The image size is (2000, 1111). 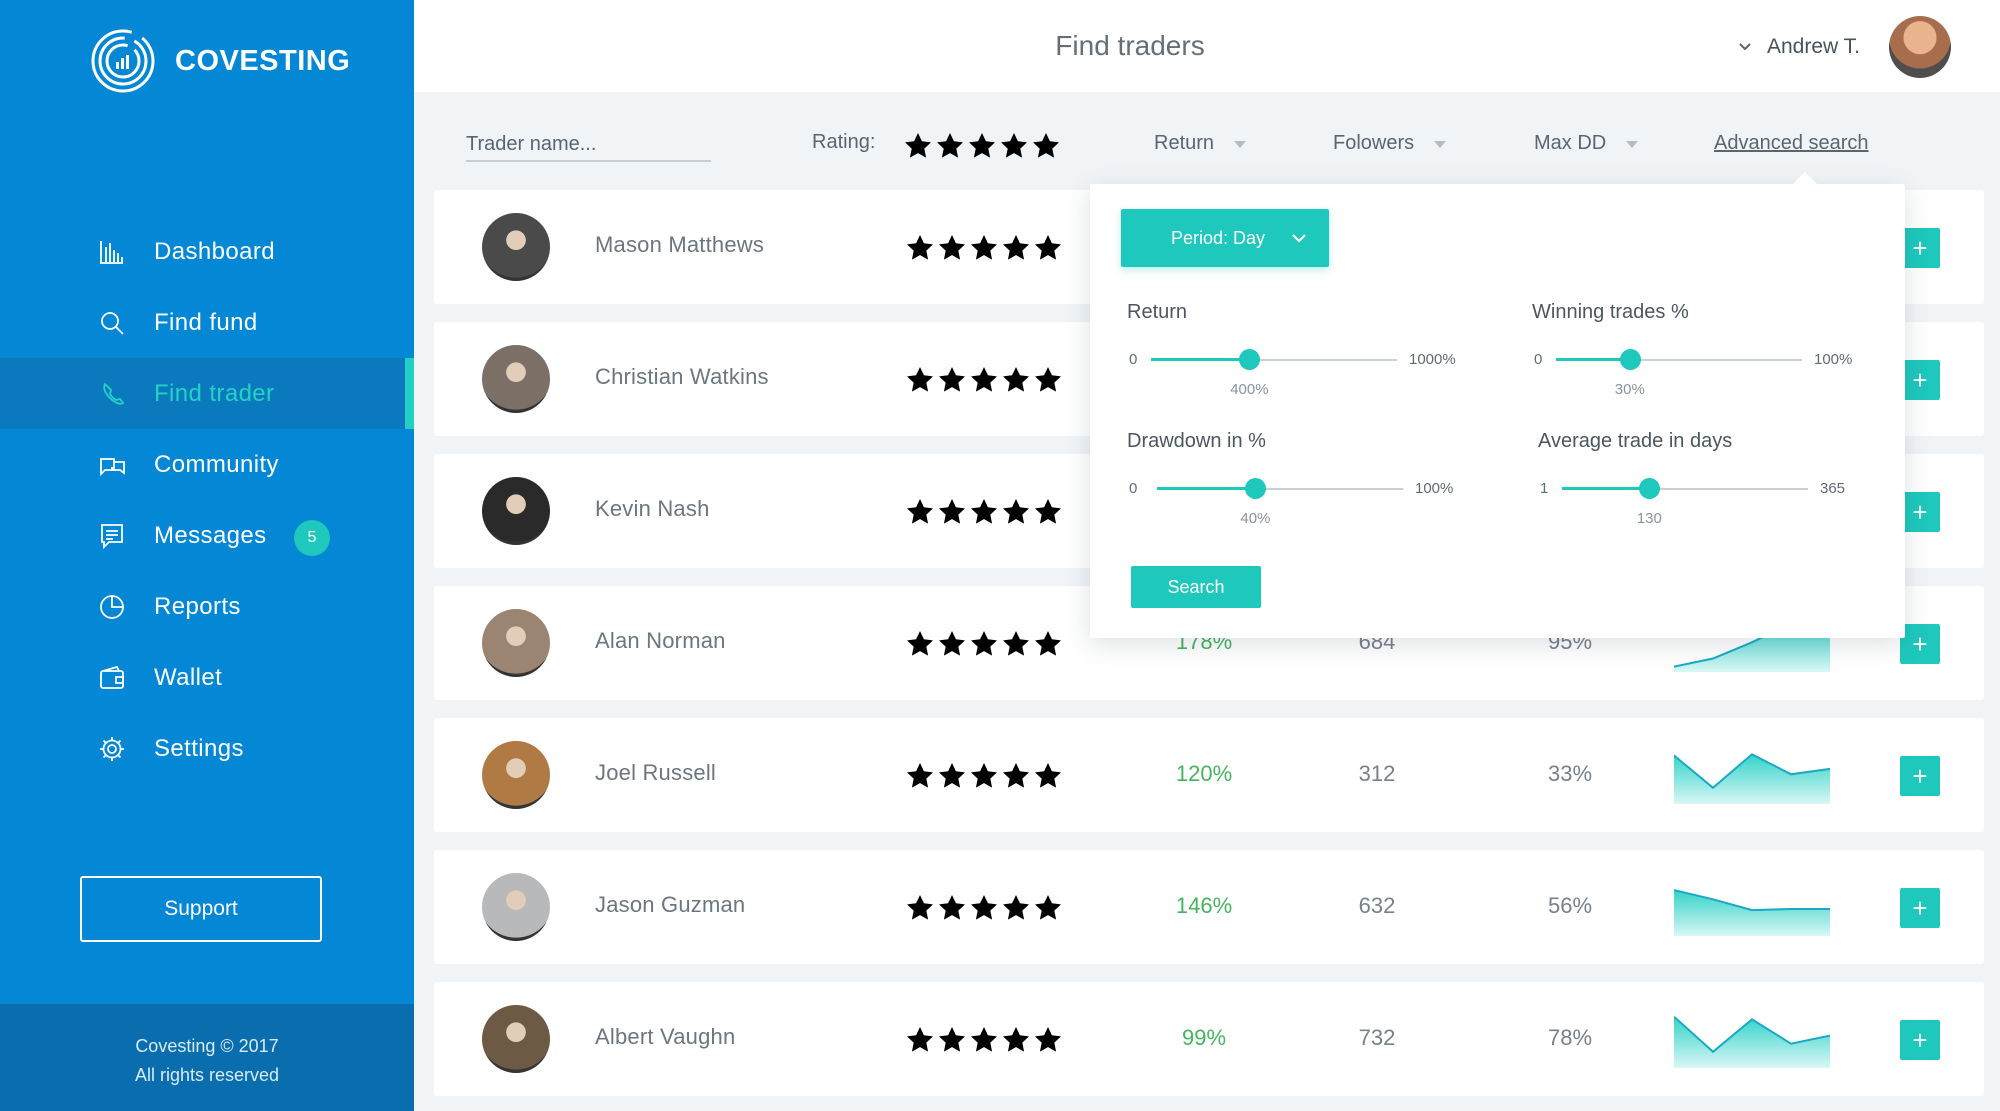 What do you see at coordinates (1240, 144) in the screenshot?
I see `sort-caret-icon` at bounding box center [1240, 144].